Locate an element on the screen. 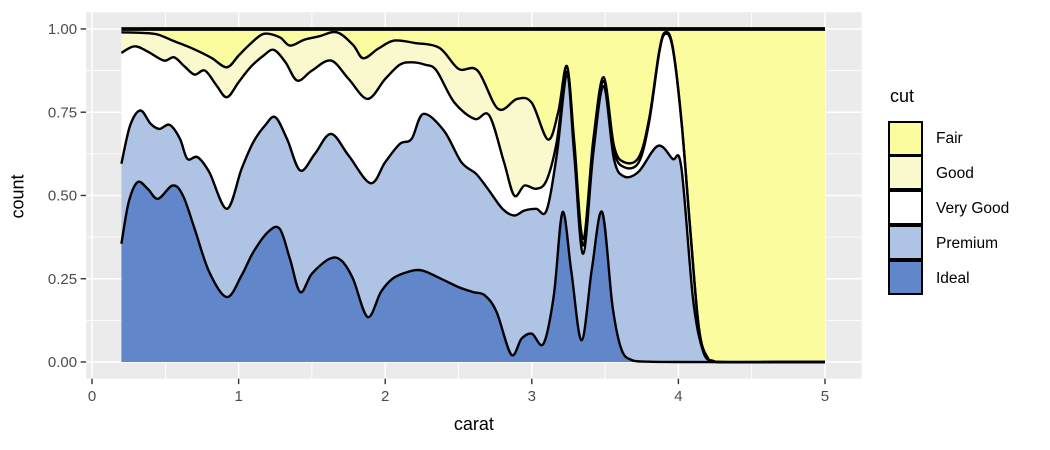  y-axis-tick-label: 1.00 is located at coordinates (62, 29).